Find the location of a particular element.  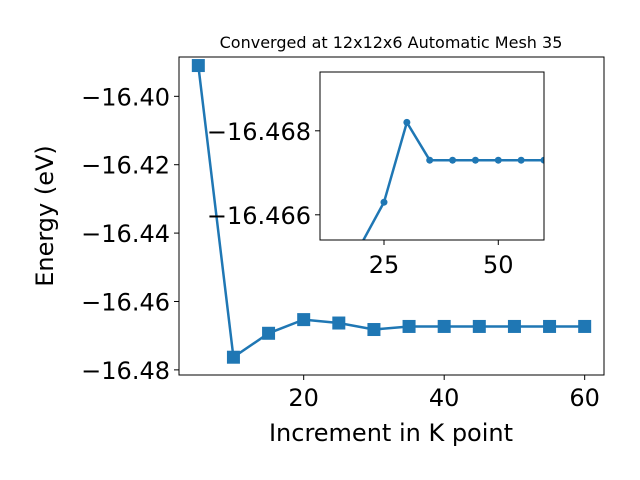

inset-x-tick-label: 25 is located at coordinates (384, 265).